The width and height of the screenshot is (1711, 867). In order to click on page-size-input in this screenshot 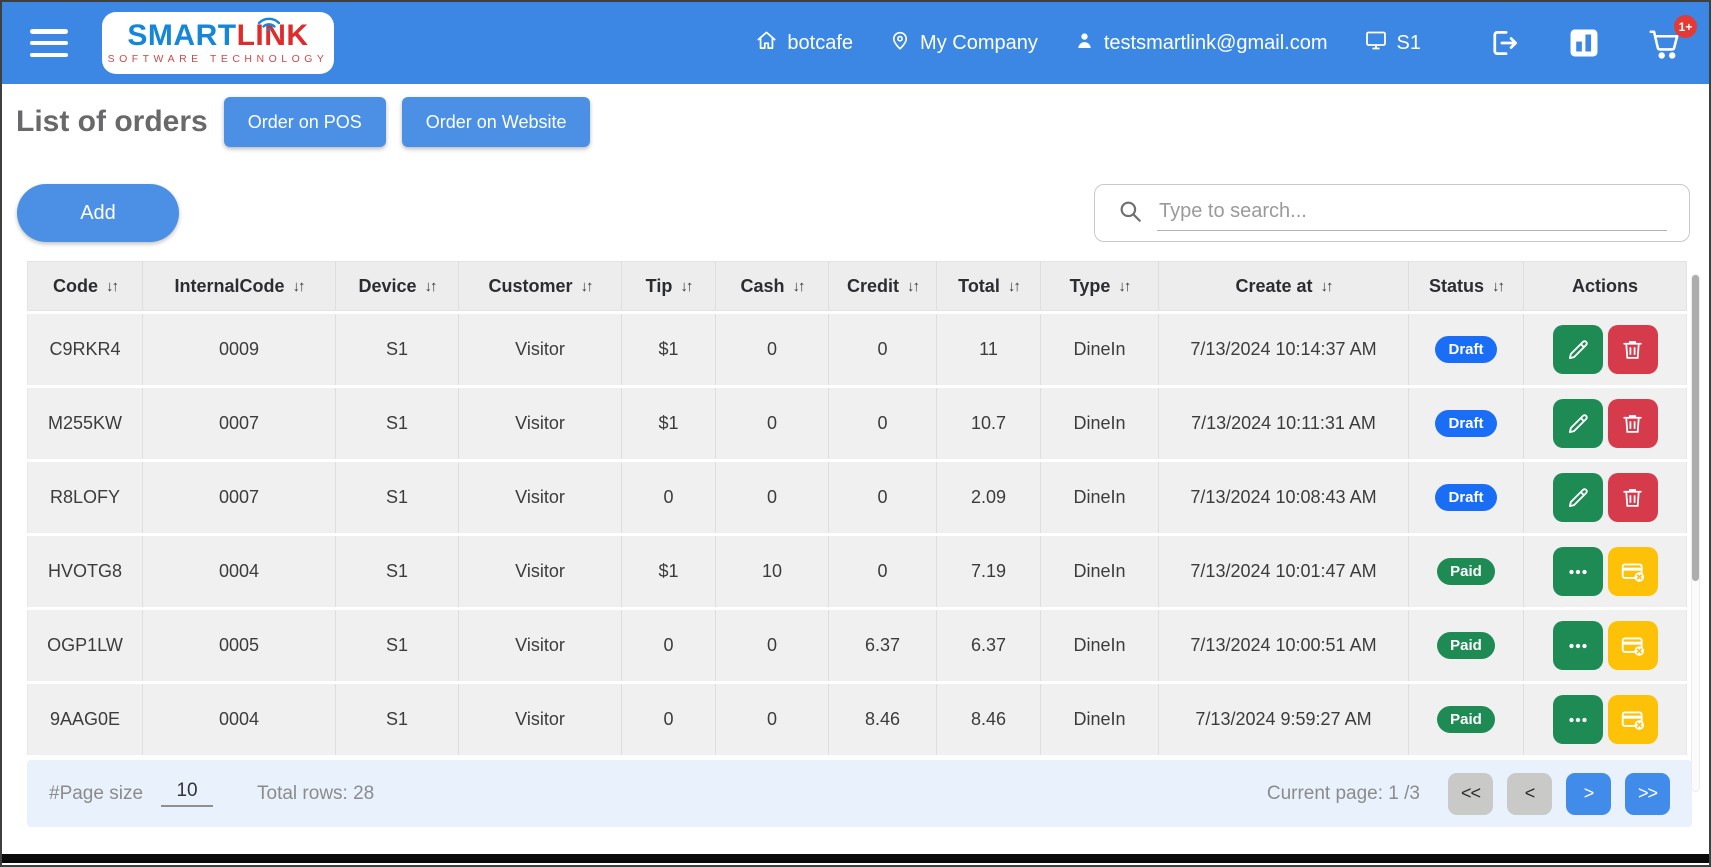, I will do `click(187, 793)`.